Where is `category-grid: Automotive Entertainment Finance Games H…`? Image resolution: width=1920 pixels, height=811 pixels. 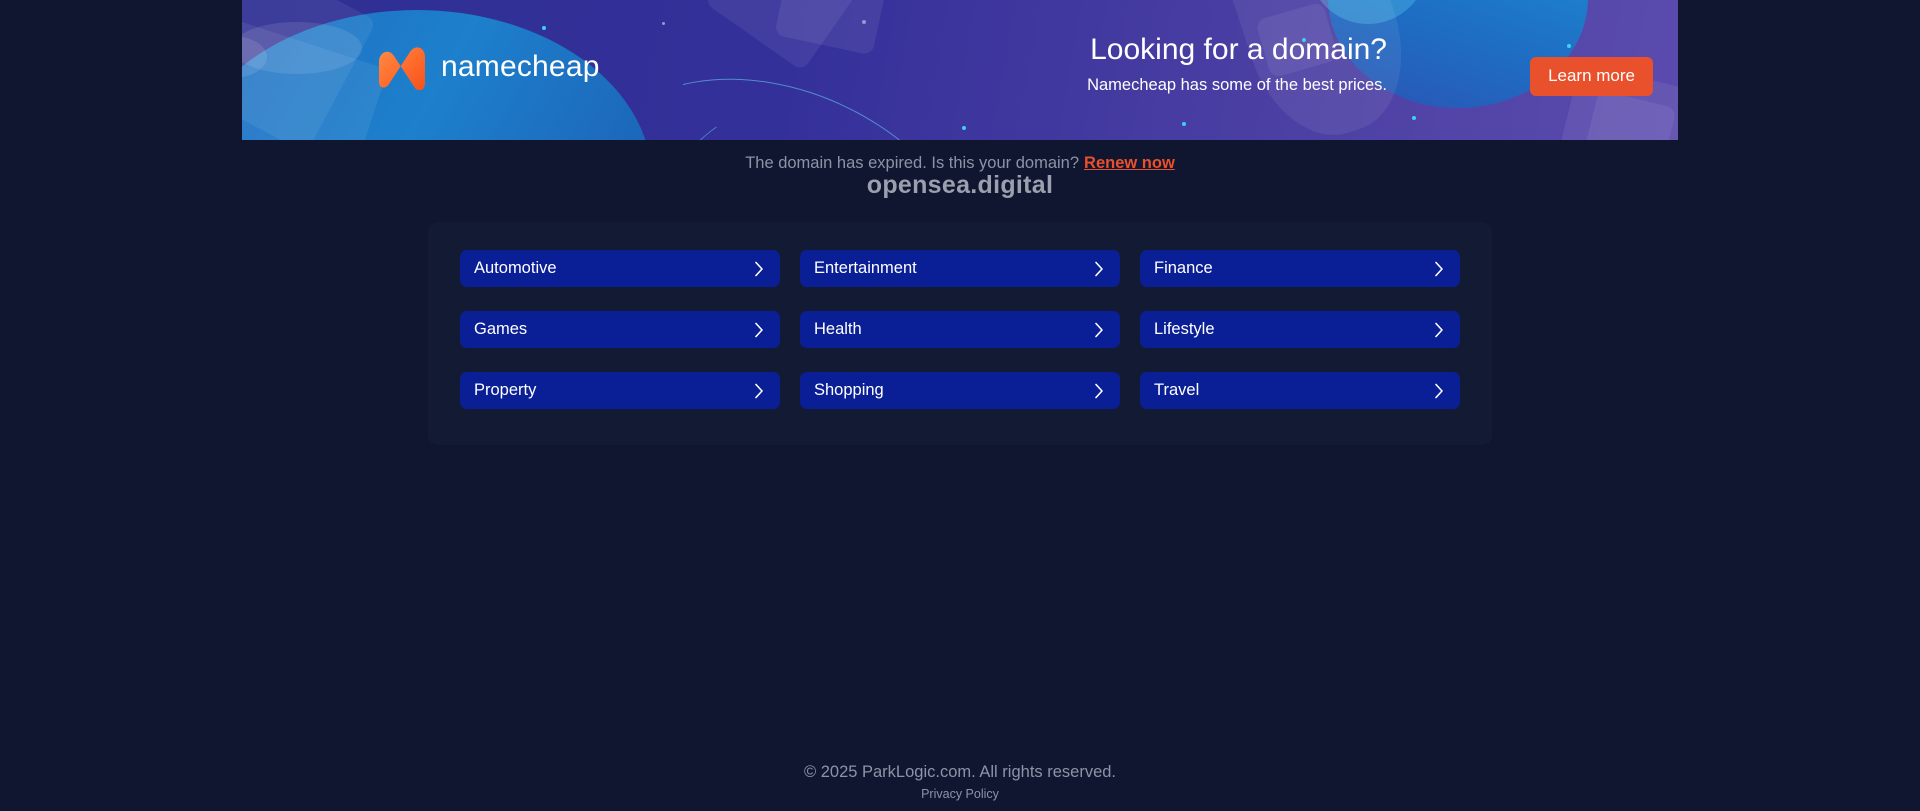 category-grid: Automotive Entertainment Finance Games H… is located at coordinates (960, 329).